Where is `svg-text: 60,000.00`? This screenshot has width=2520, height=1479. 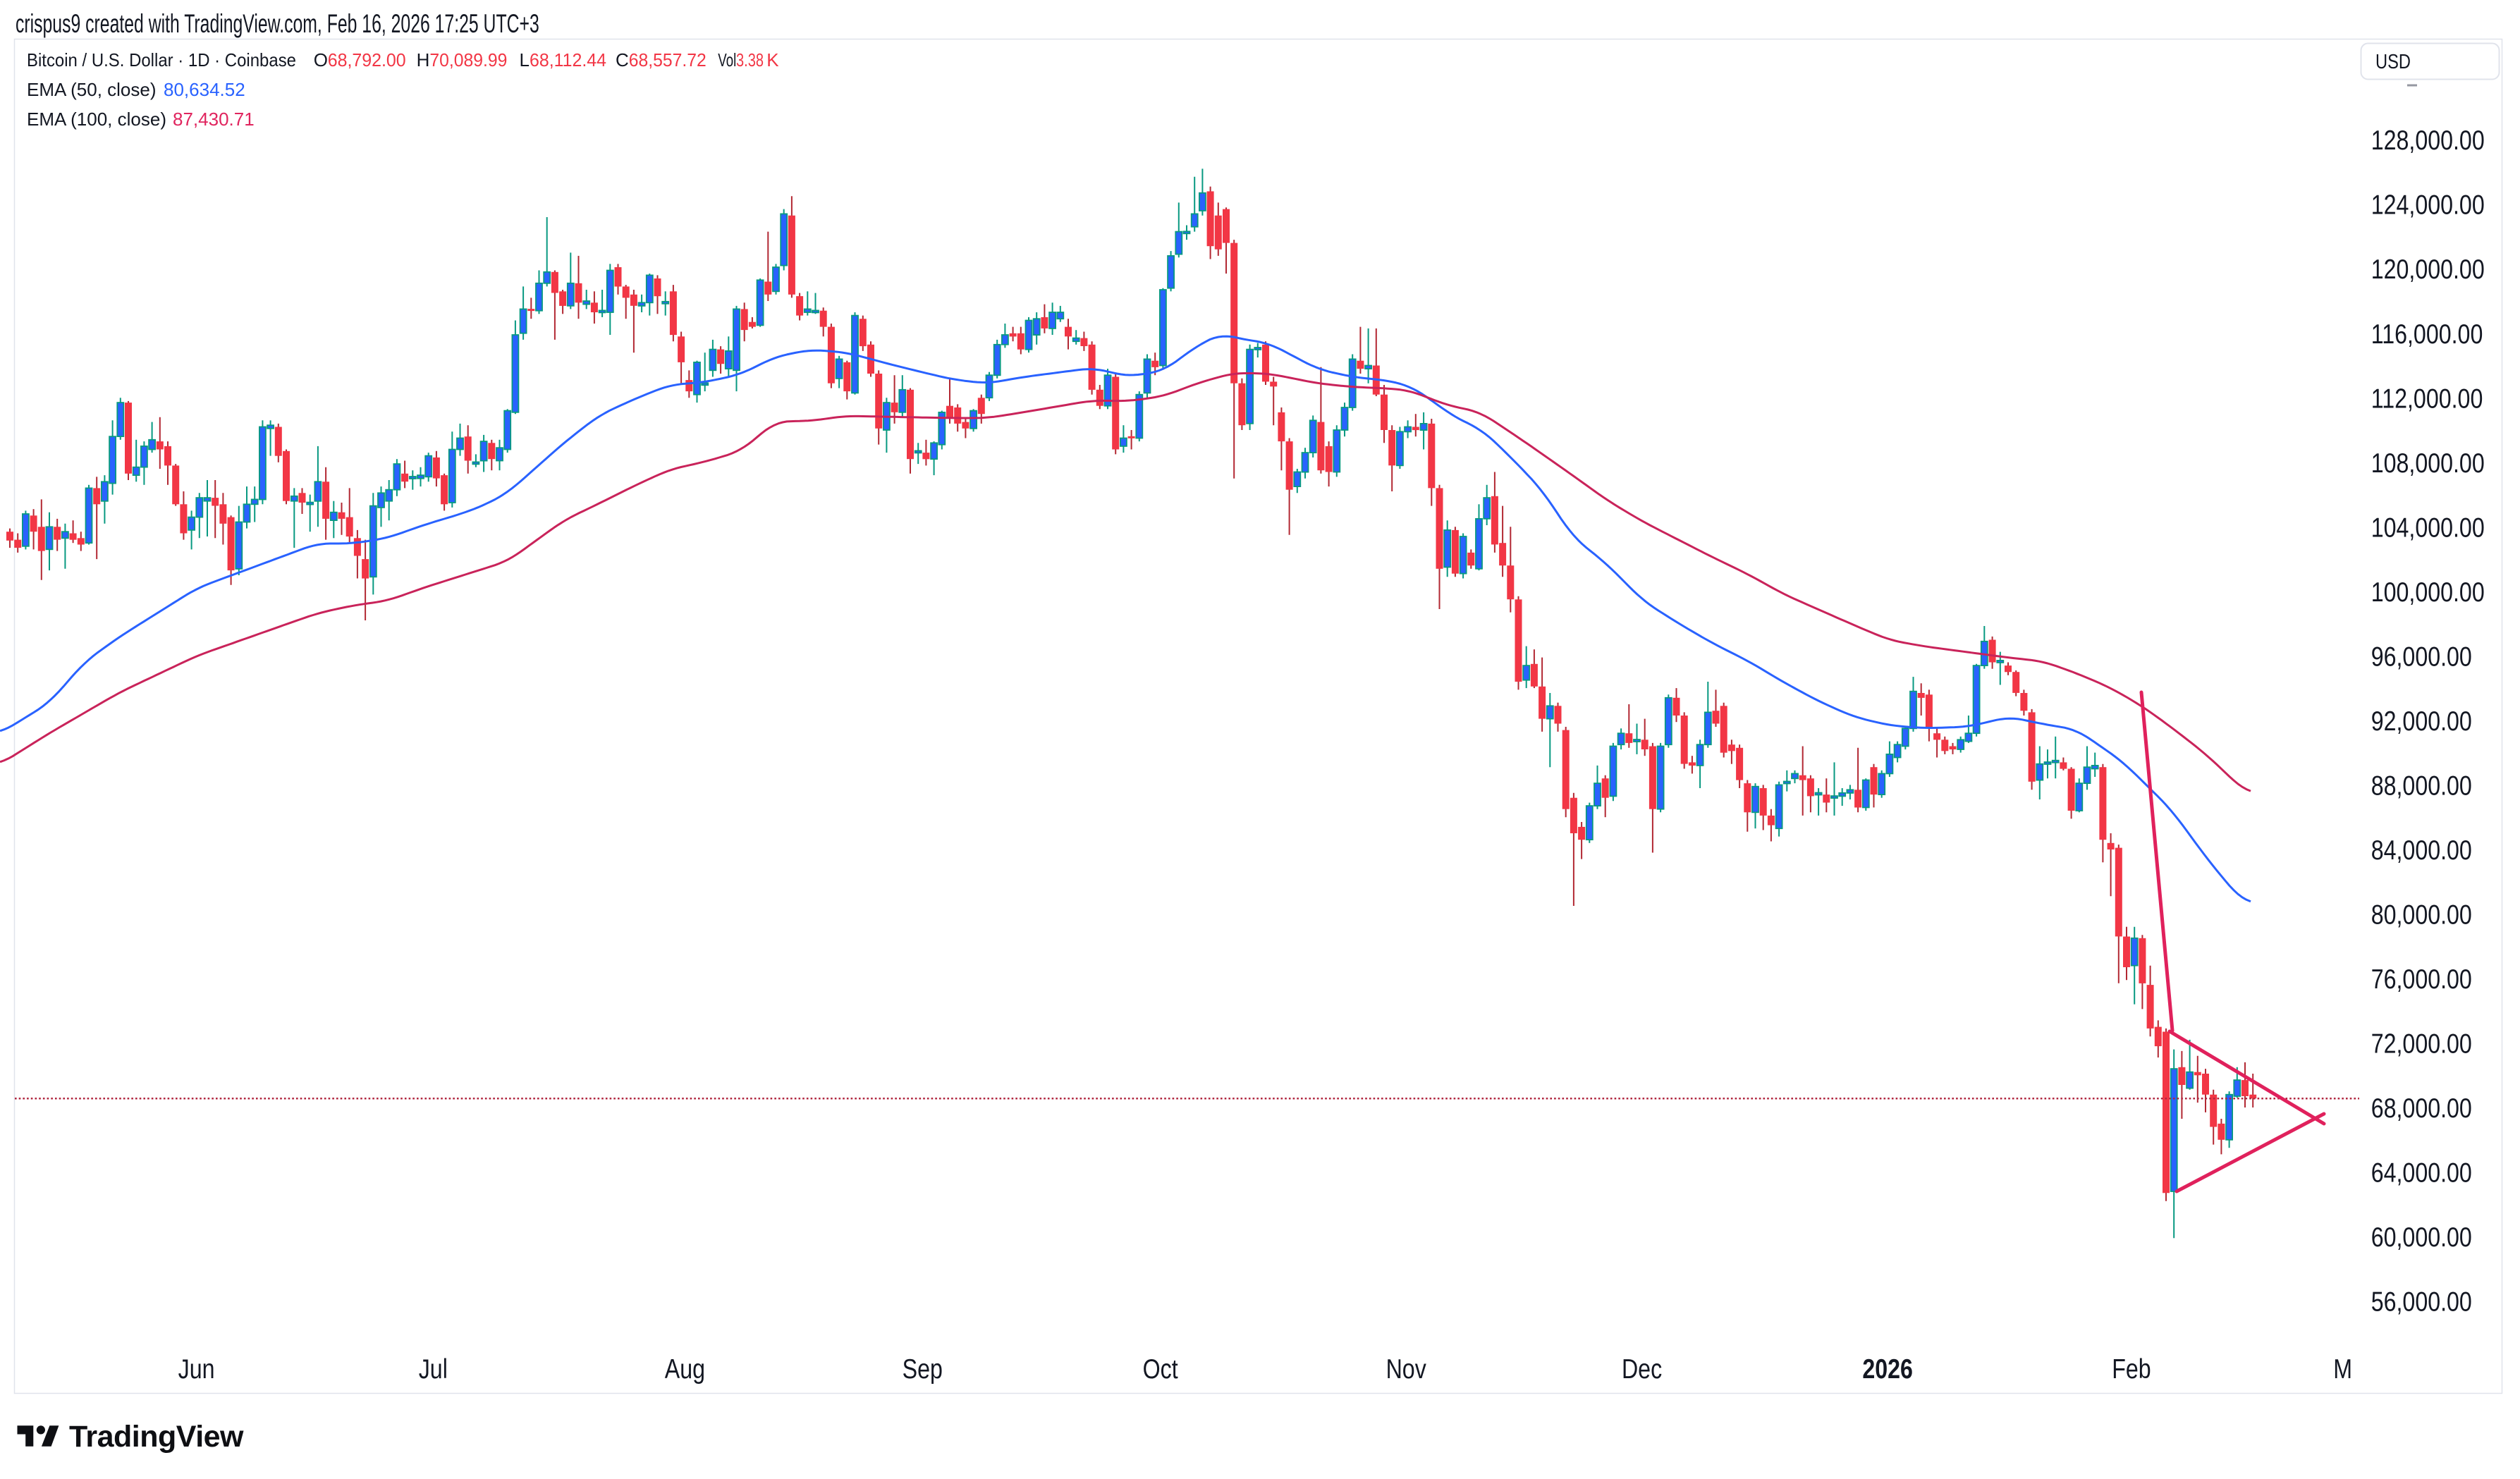 svg-text: 60,000.00 is located at coordinates (2421, 1237).